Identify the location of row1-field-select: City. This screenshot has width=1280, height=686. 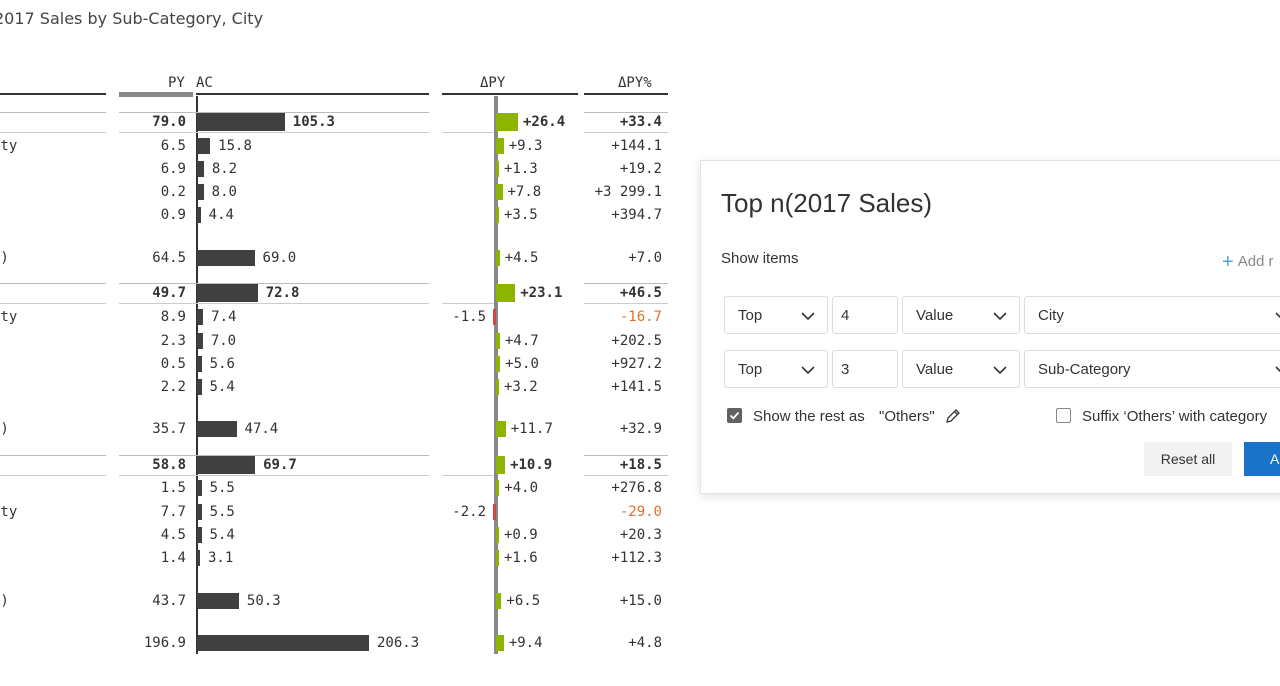
(1152, 315).